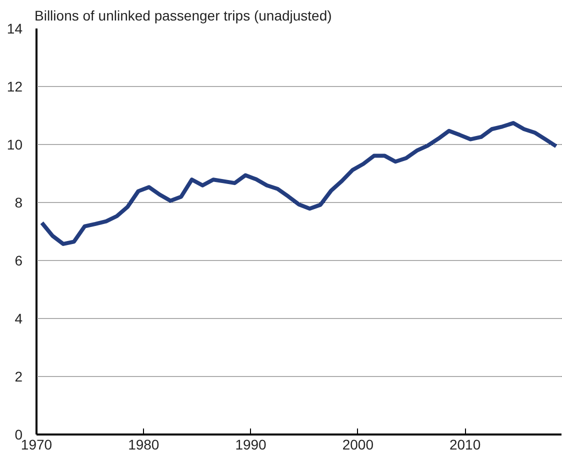 This screenshot has height=461, width=563. What do you see at coordinates (251, 444) in the screenshot?
I see `x-tick-label: 1990` at bounding box center [251, 444].